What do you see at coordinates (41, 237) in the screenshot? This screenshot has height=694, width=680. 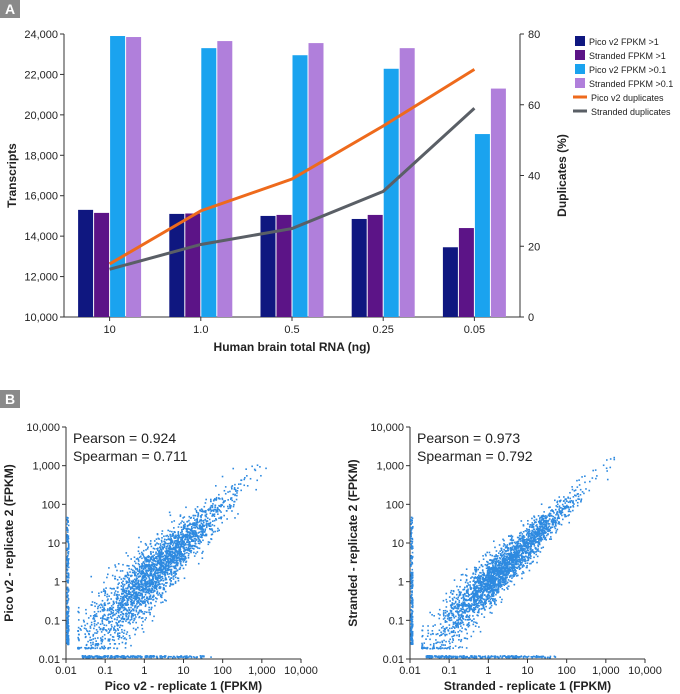 I see `y-tick-label: 14,000` at bounding box center [41, 237].